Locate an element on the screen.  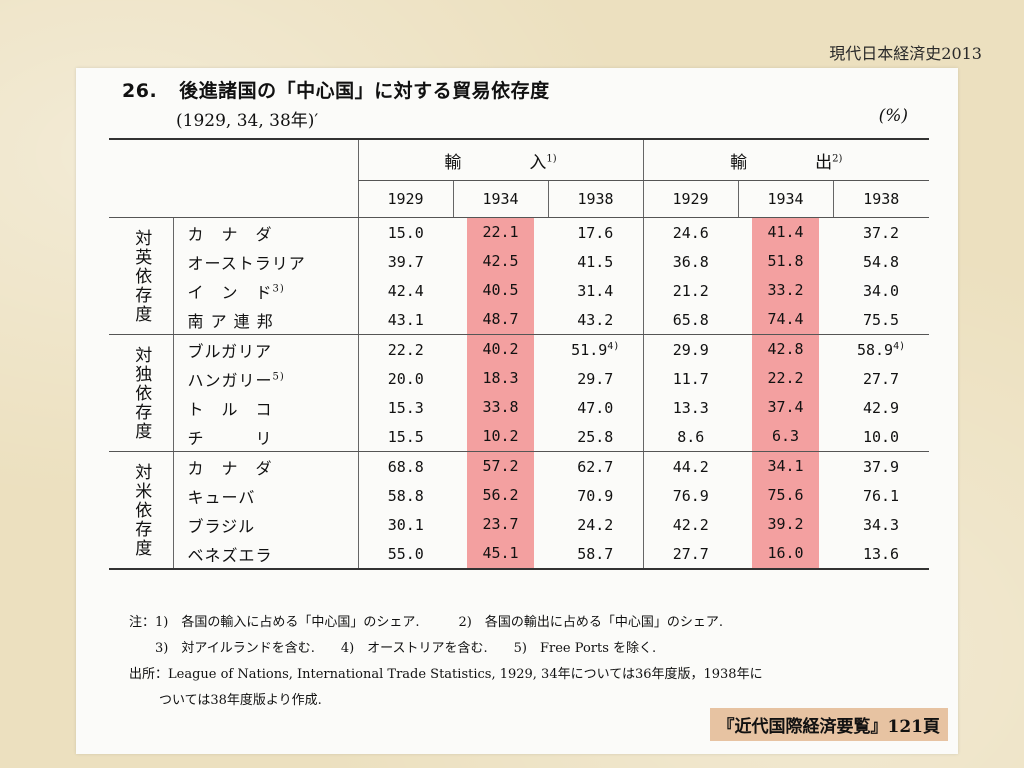
table-cell: 70.9 is located at coordinates (595, 495).